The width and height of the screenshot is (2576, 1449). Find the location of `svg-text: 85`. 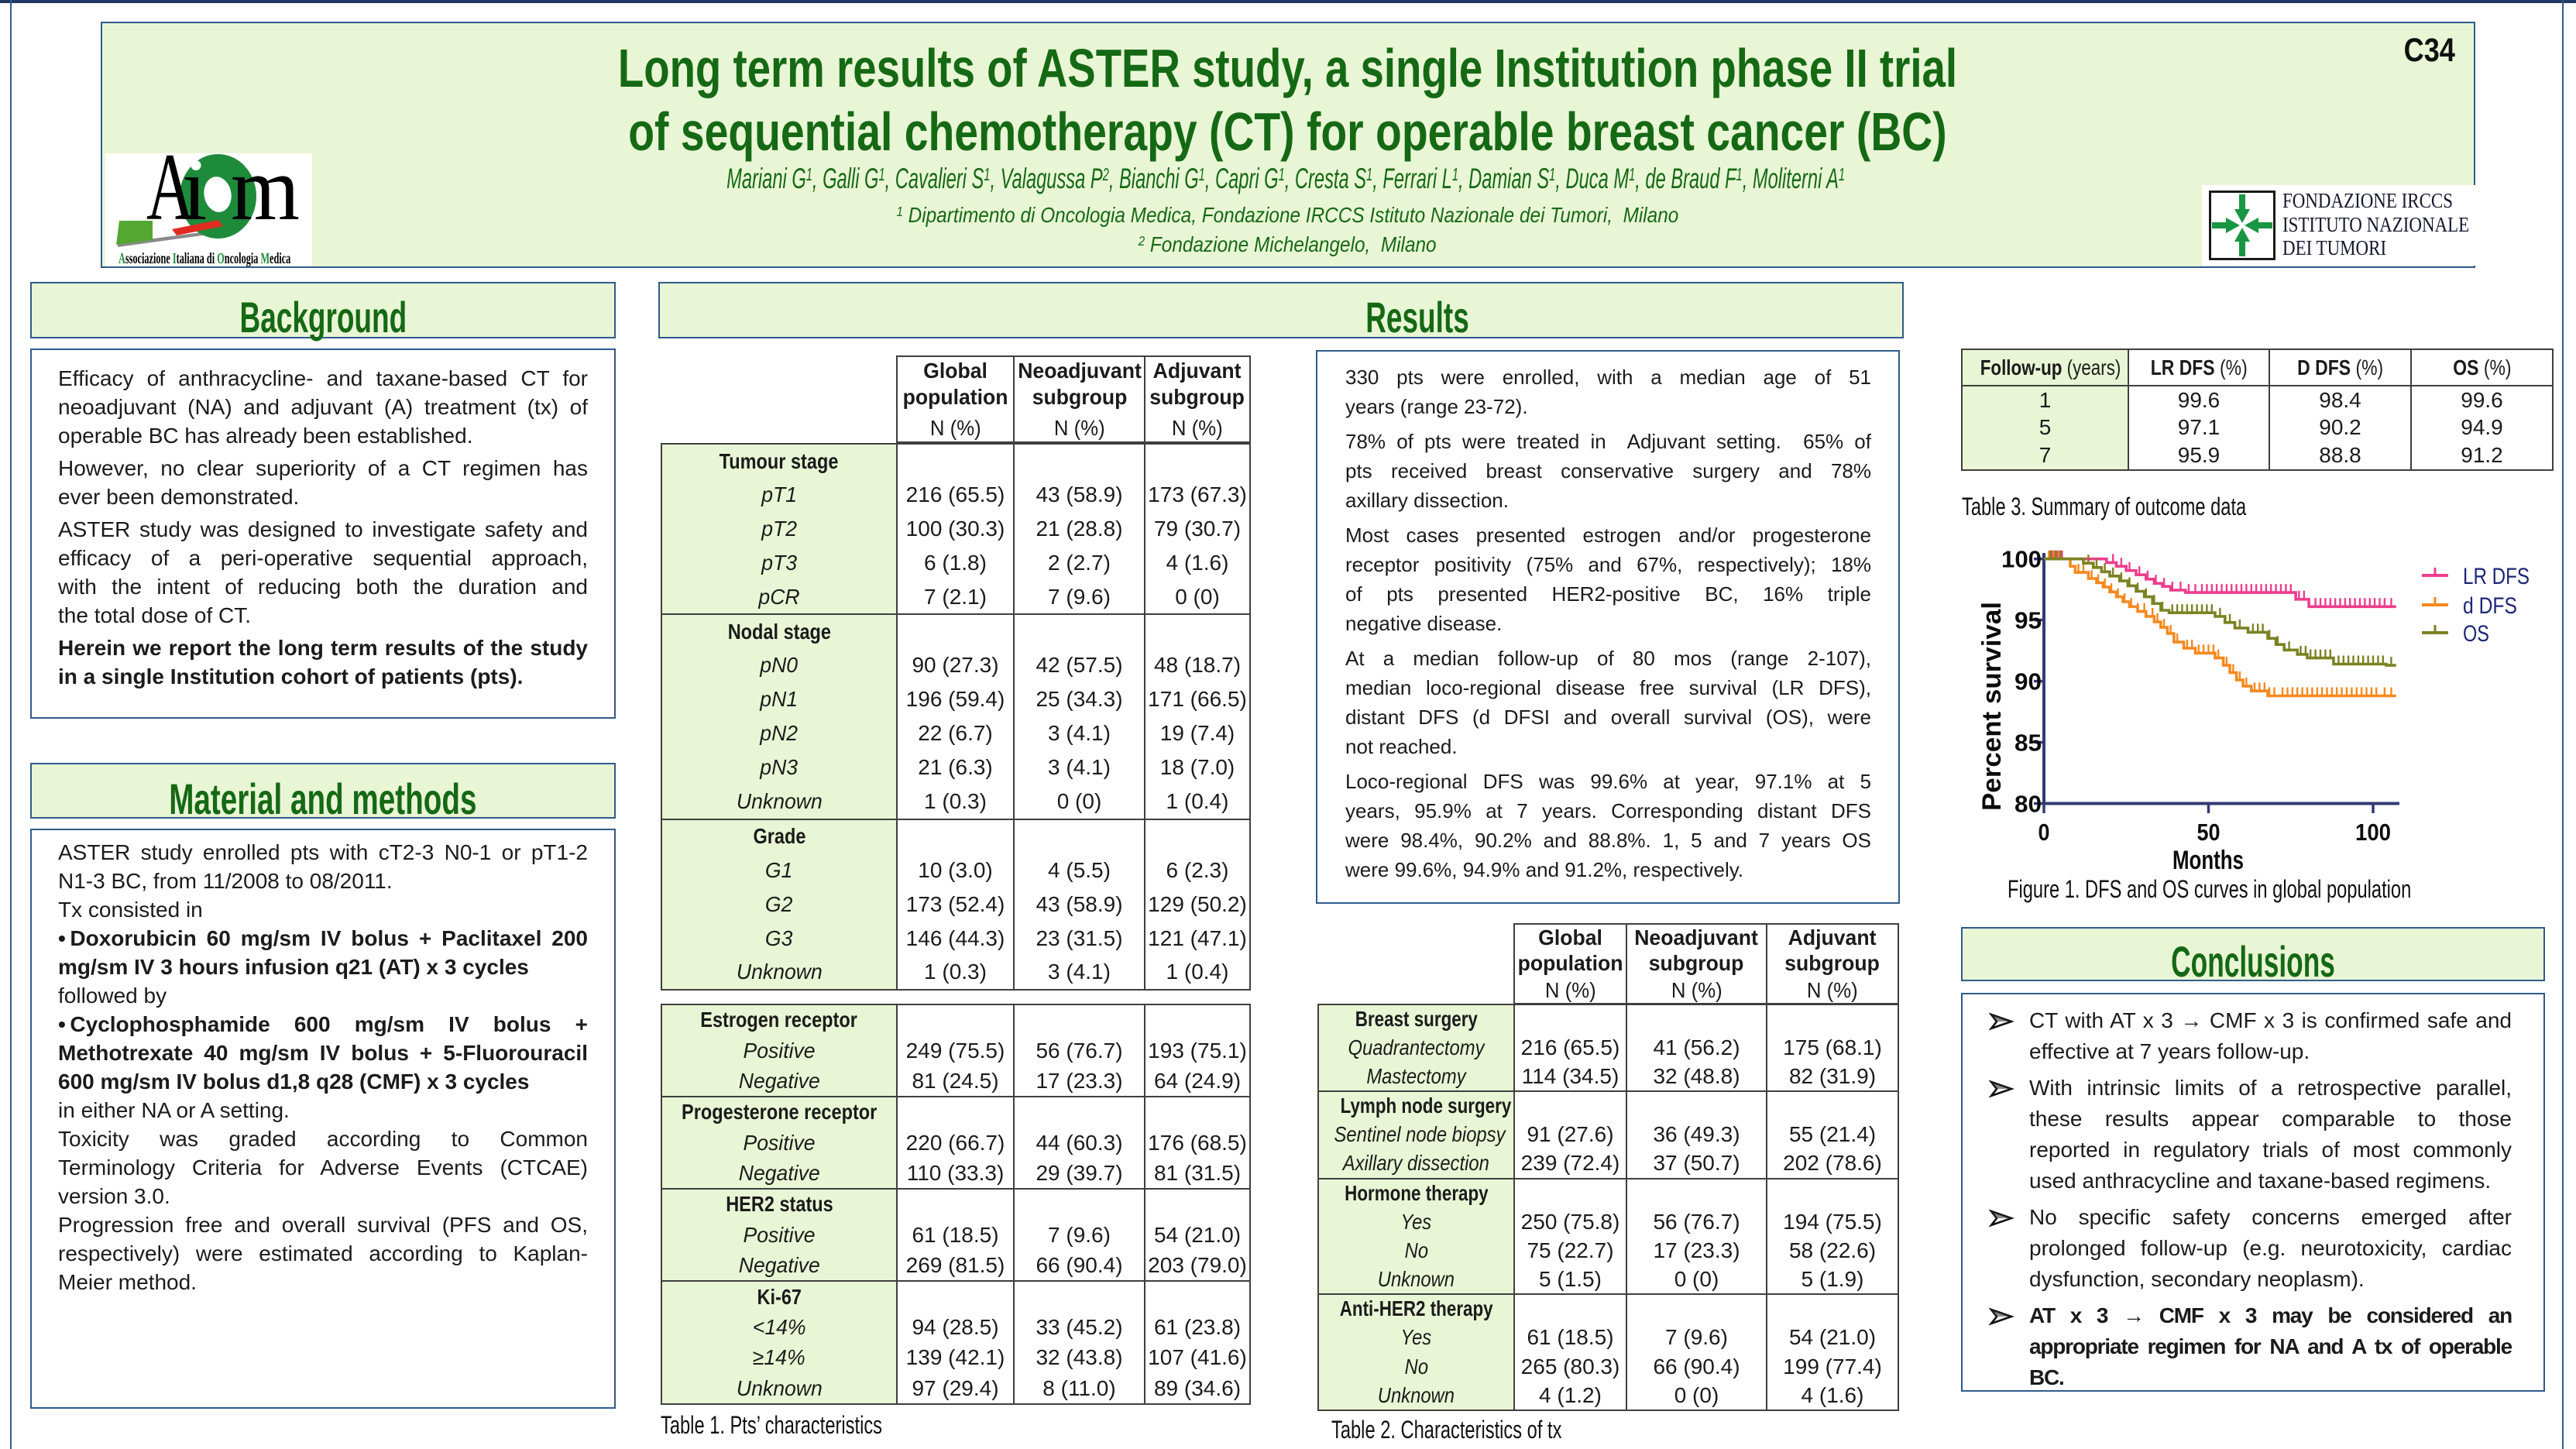

svg-text: 85 is located at coordinates (2028, 743).